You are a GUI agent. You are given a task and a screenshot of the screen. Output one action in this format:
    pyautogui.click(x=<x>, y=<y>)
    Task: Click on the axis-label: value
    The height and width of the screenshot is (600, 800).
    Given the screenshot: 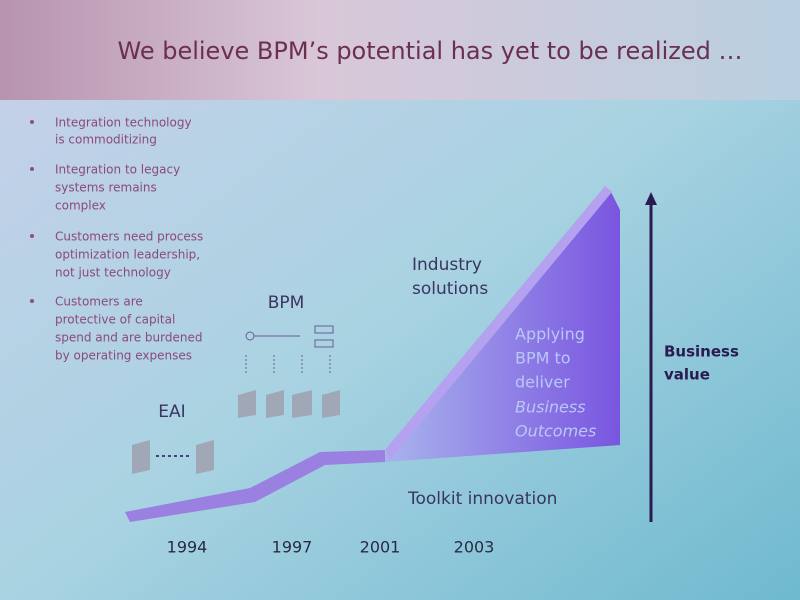 What is the action you would take?
    pyautogui.click(x=687, y=375)
    